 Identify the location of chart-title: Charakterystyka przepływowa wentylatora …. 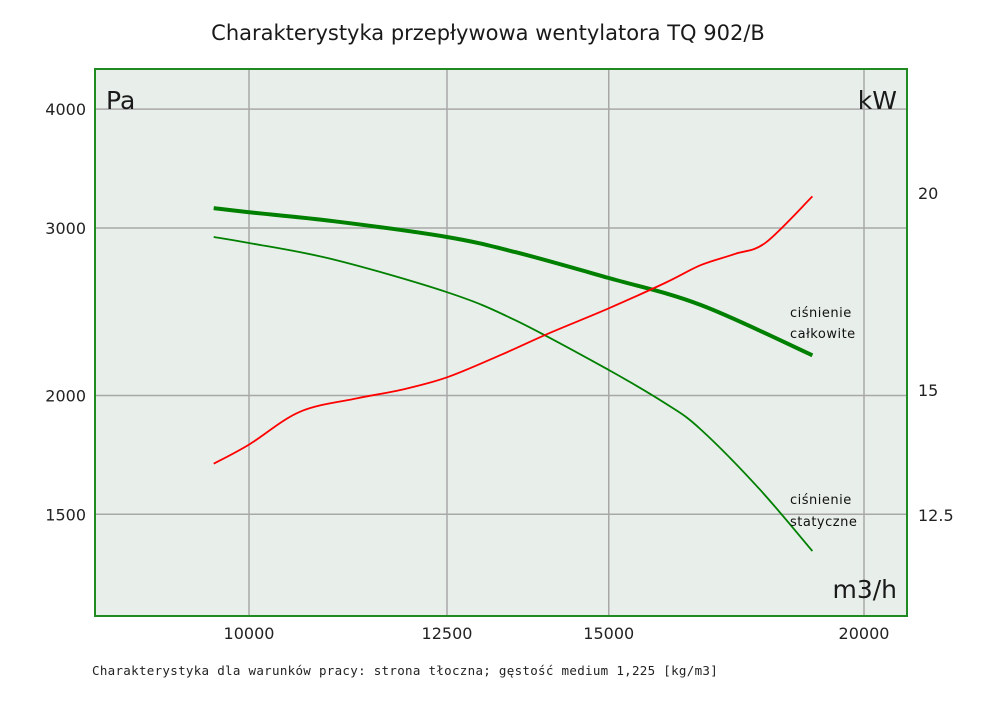
(488, 33).